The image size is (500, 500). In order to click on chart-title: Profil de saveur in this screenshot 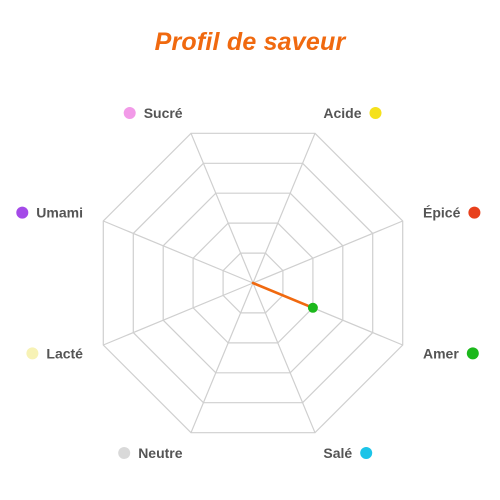, I will do `click(250, 42)`.